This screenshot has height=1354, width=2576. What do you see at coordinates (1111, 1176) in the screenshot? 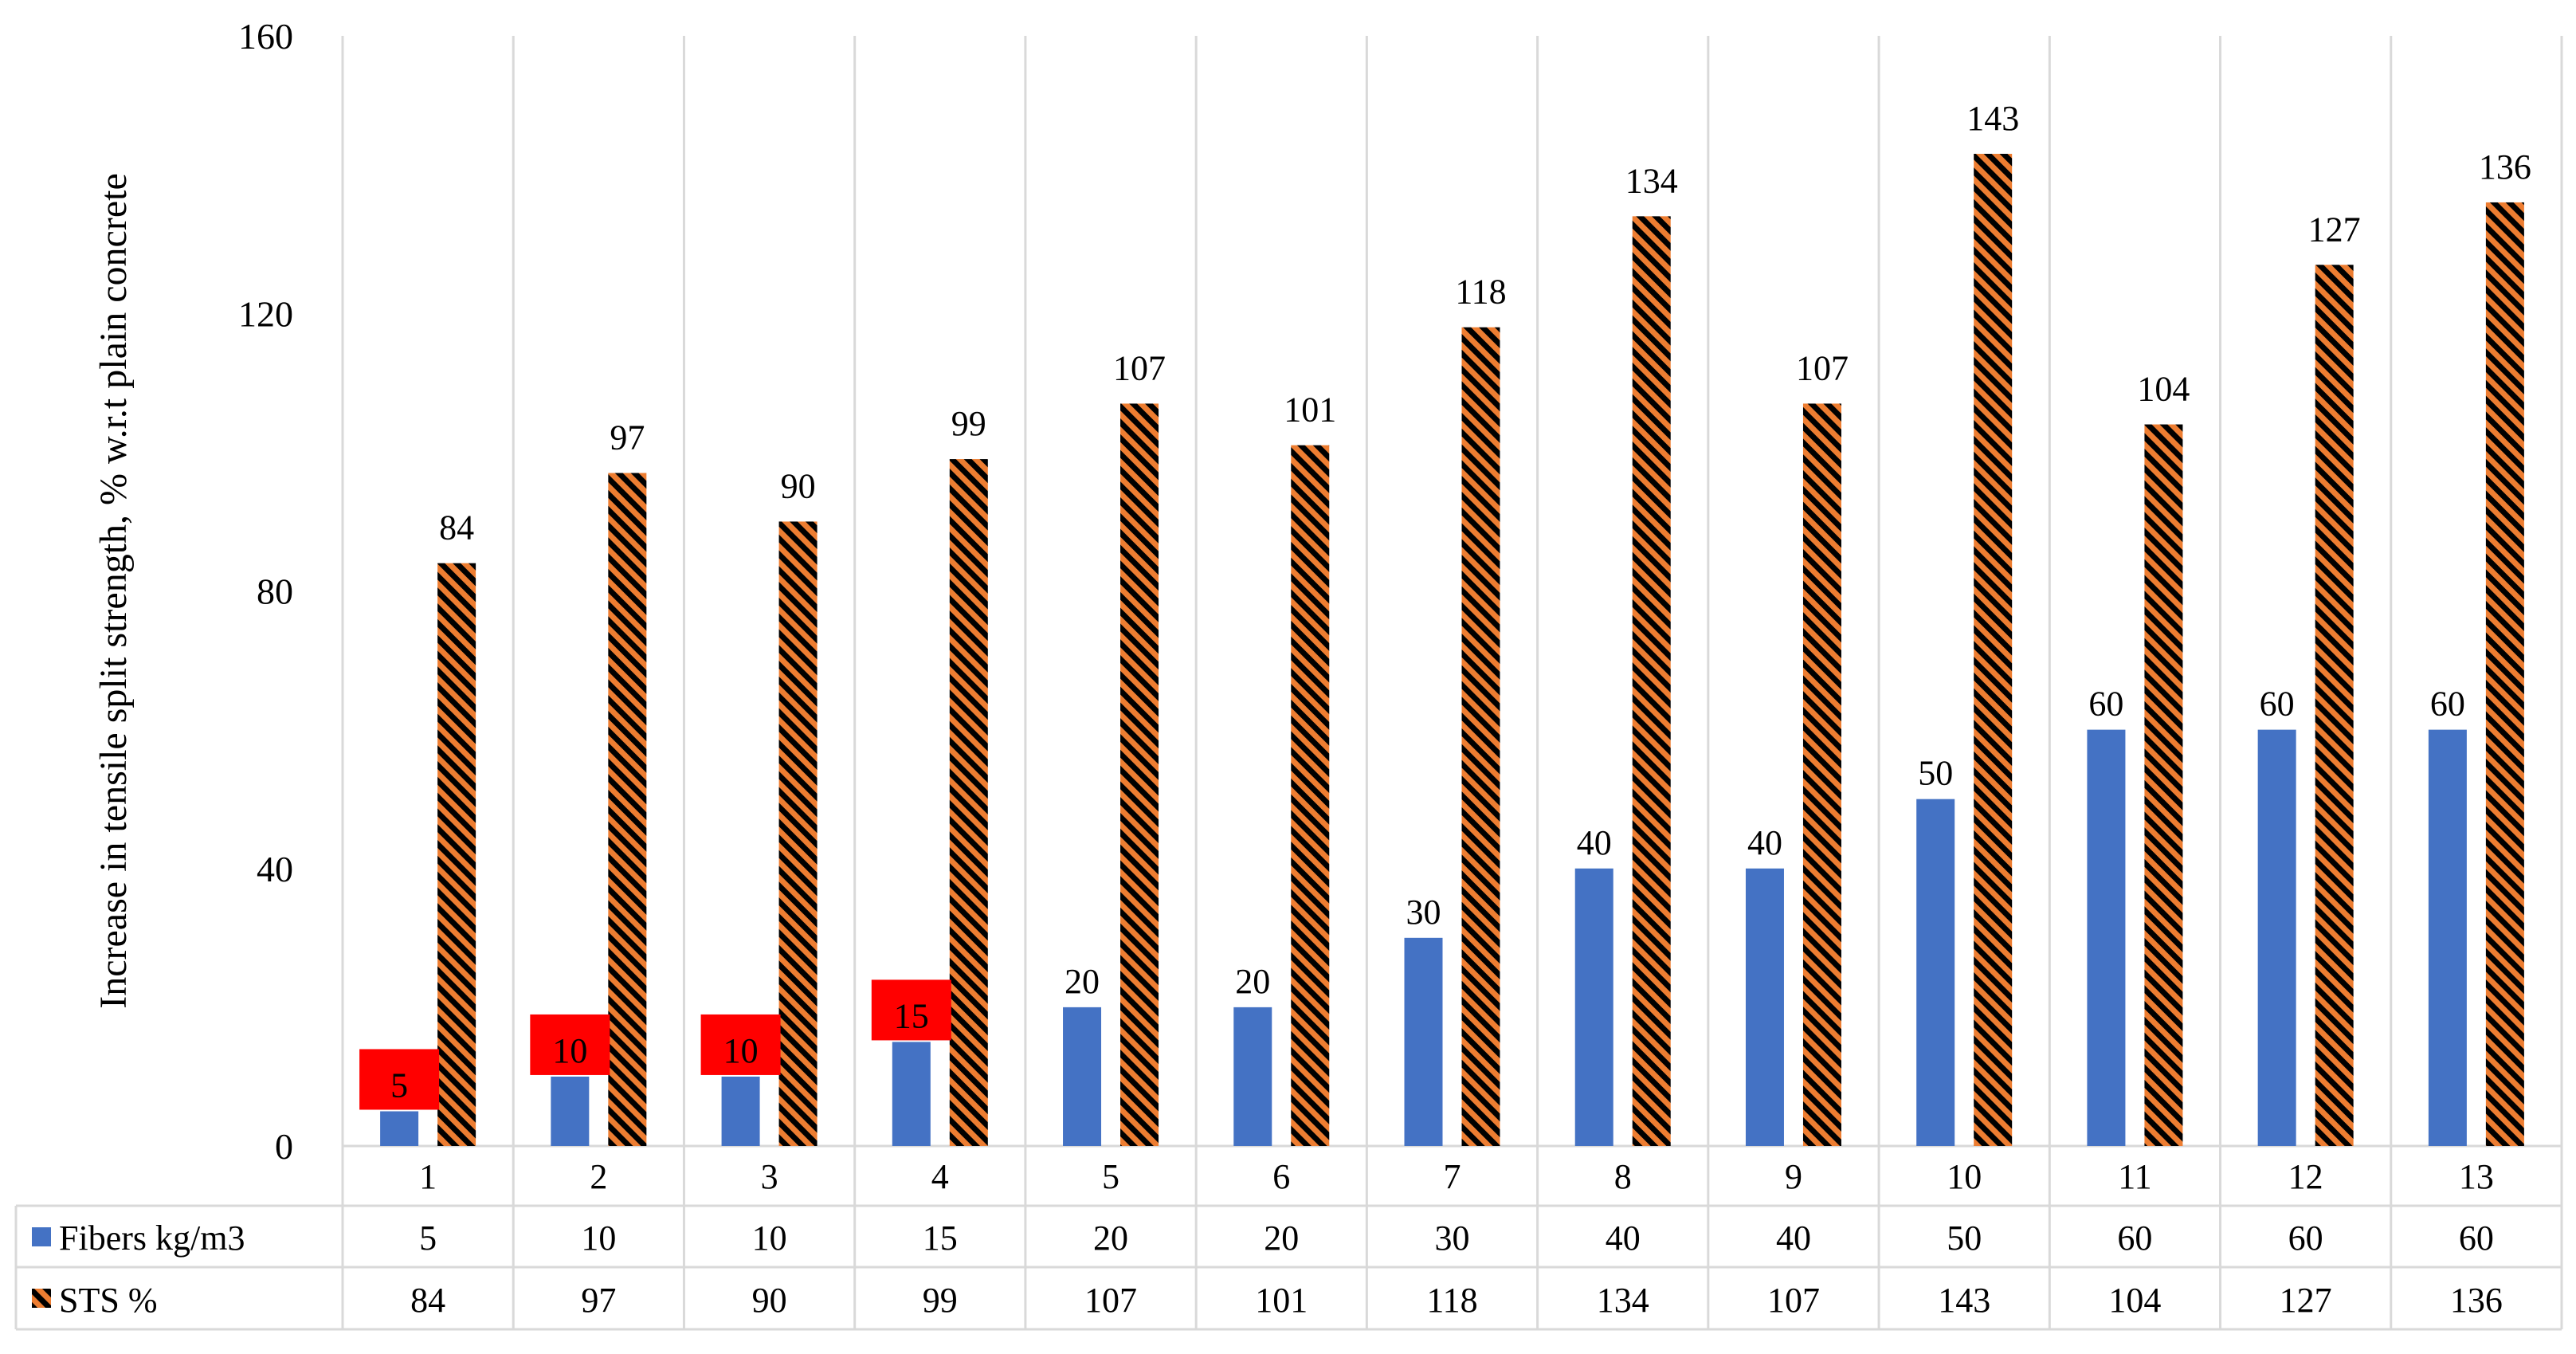
I see `x-tick-label: 5` at bounding box center [1111, 1176].